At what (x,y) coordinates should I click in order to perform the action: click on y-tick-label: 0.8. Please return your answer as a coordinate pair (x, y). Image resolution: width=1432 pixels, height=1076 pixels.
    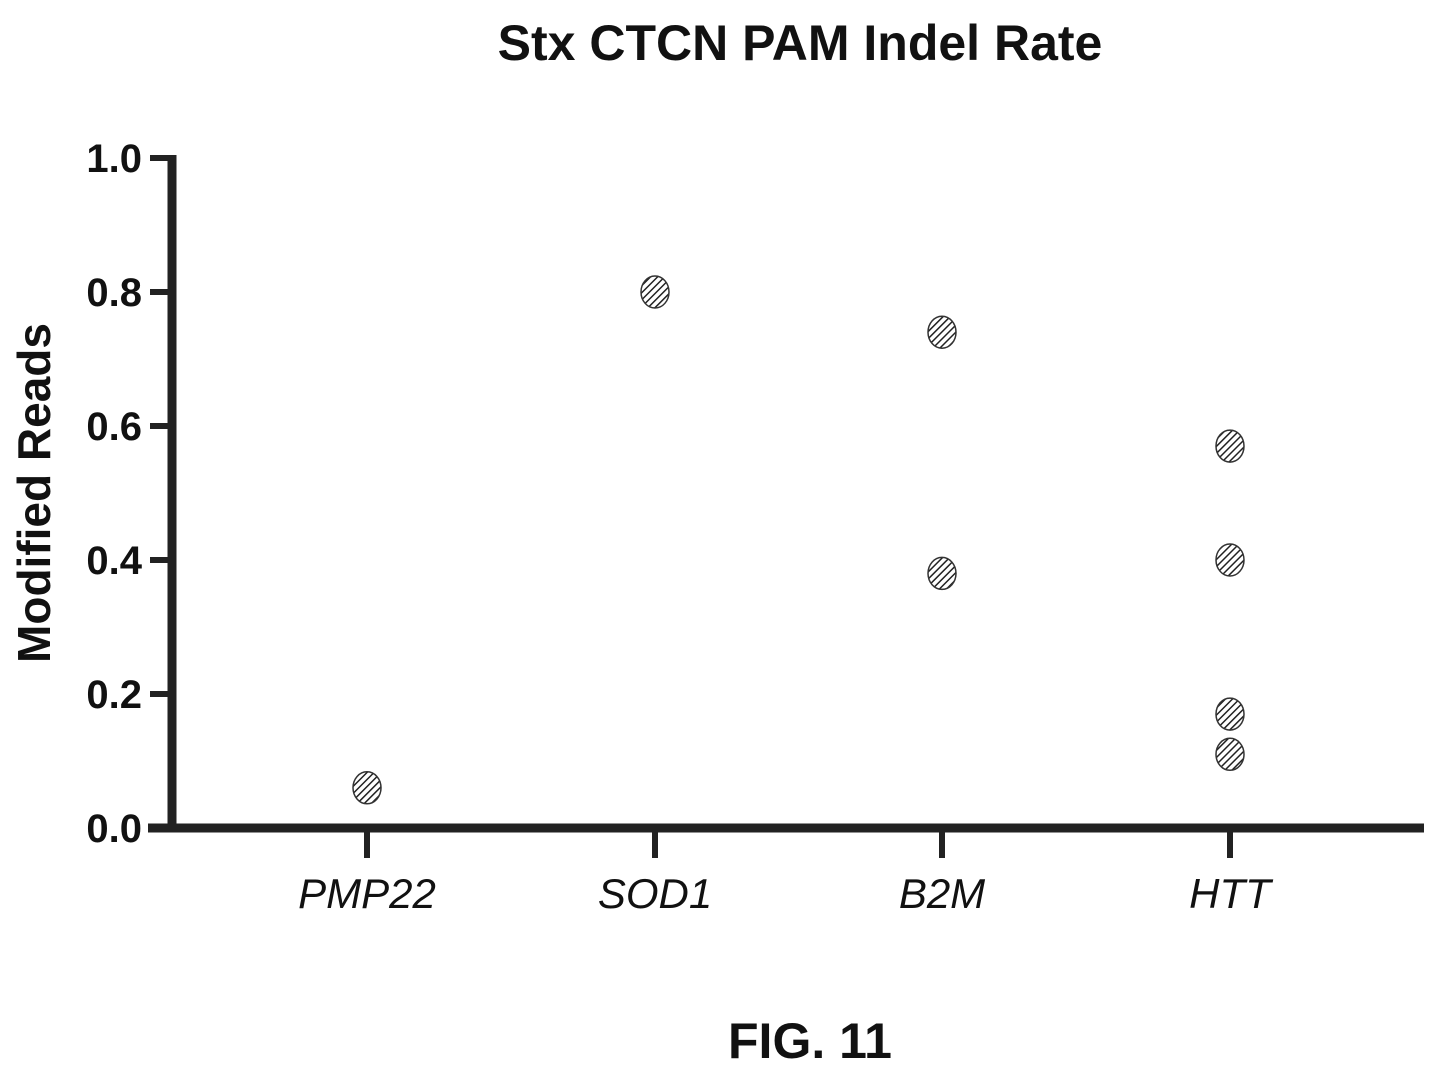
    Looking at the image, I should click on (114, 293).